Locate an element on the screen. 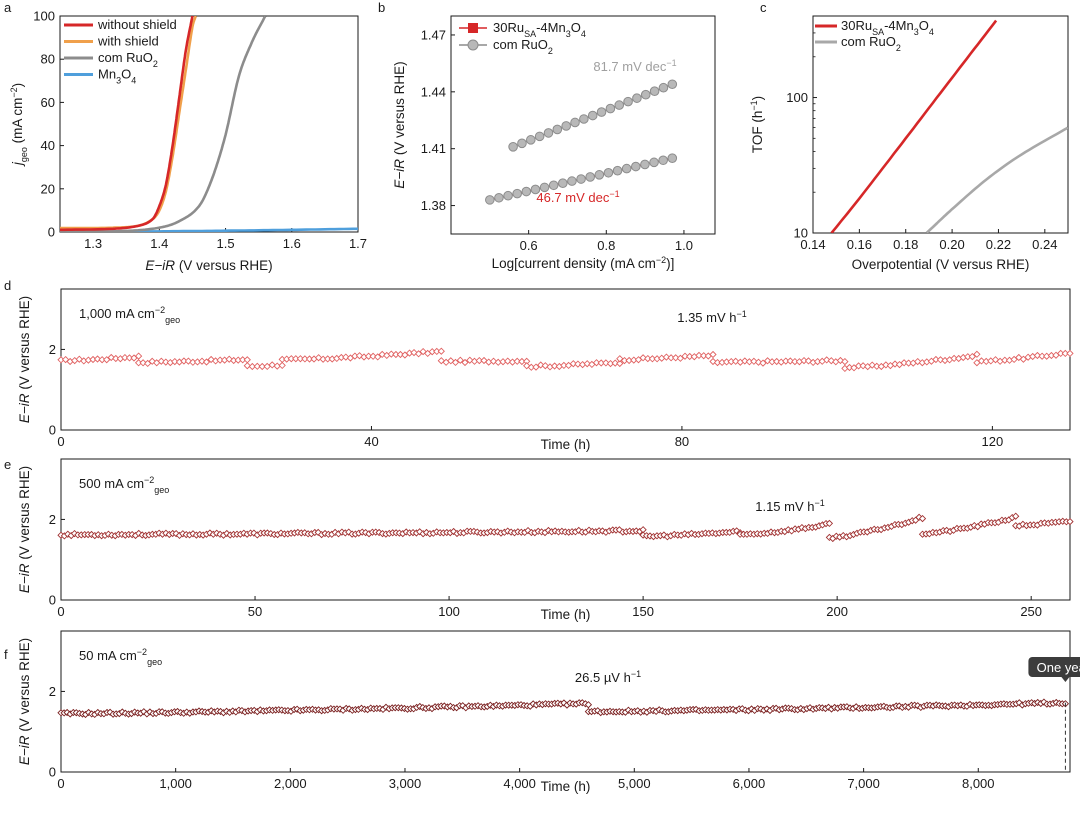 This screenshot has width=1080, height=824. panel-c-ylabel: TOF (h−1) is located at coordinates (757, 124).